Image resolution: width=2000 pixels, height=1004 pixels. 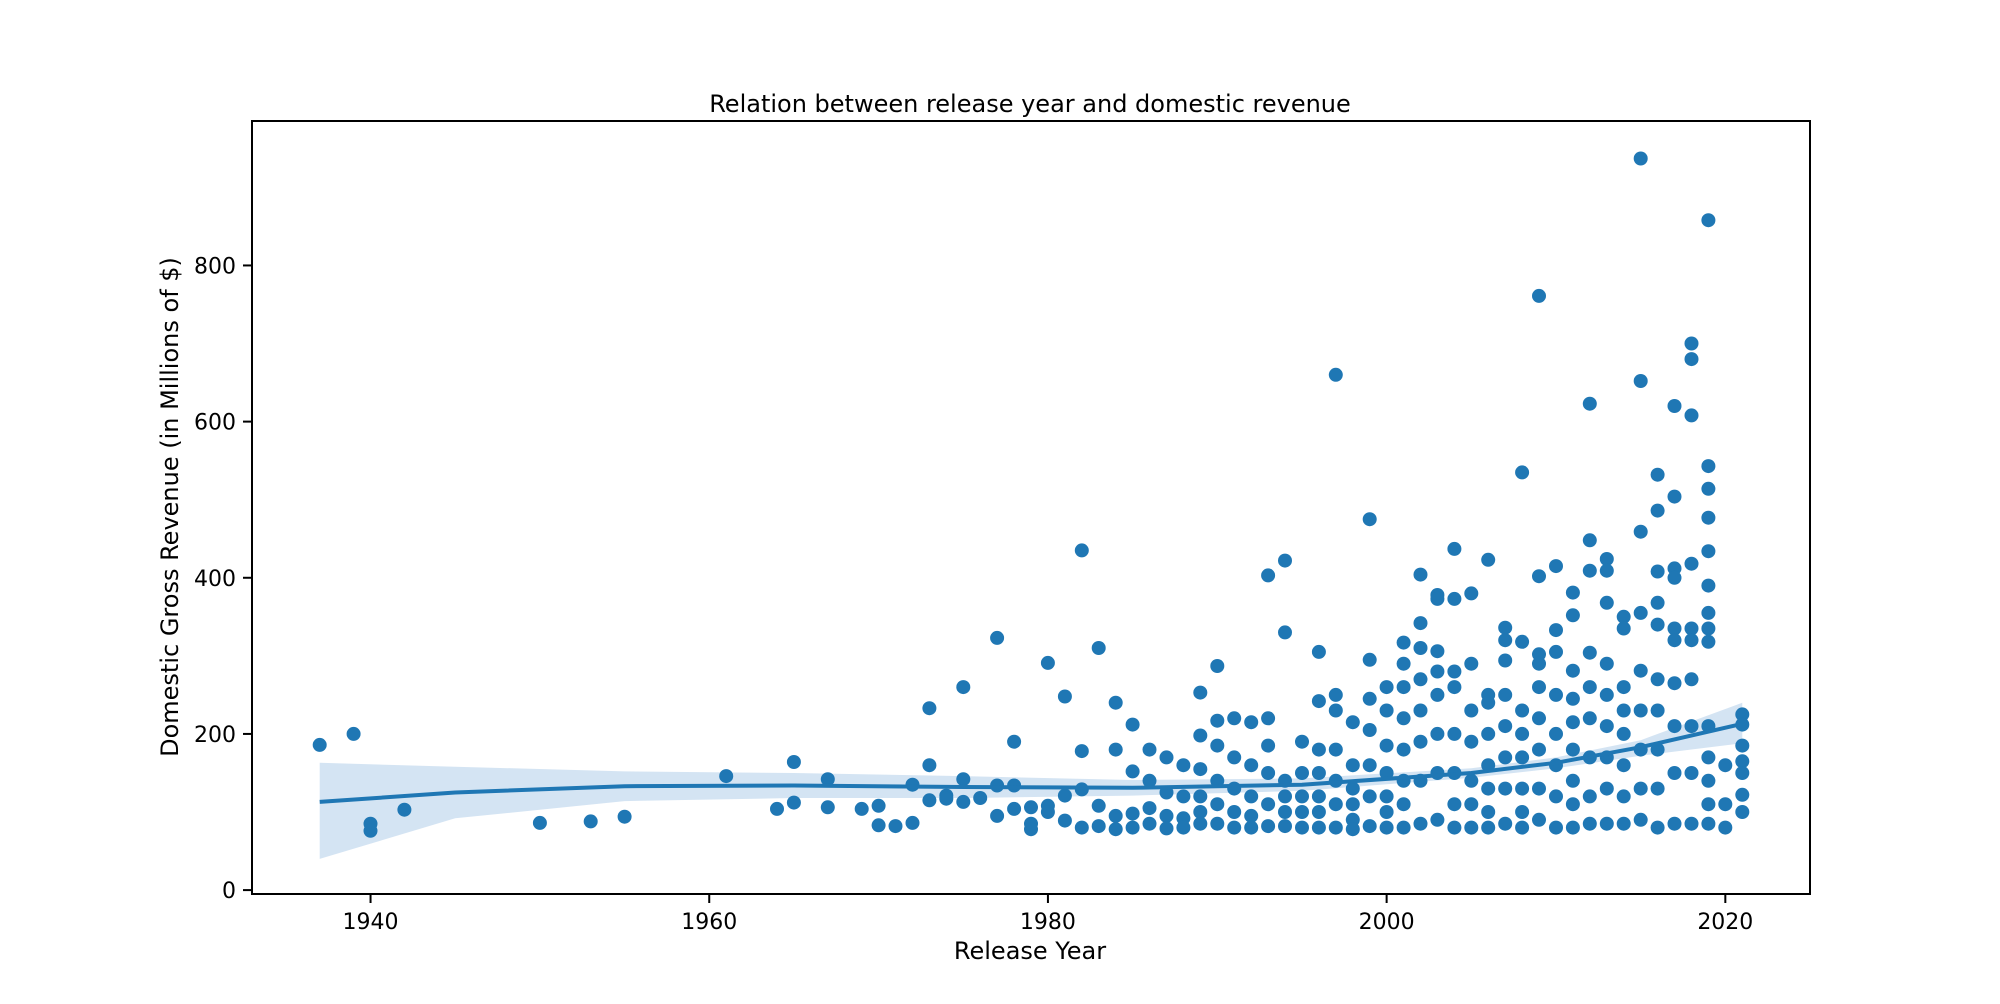 What do you see at coordinates (1031, 762) in the screenshot?
I see `trend-line` at bounding box center [1031, 762].